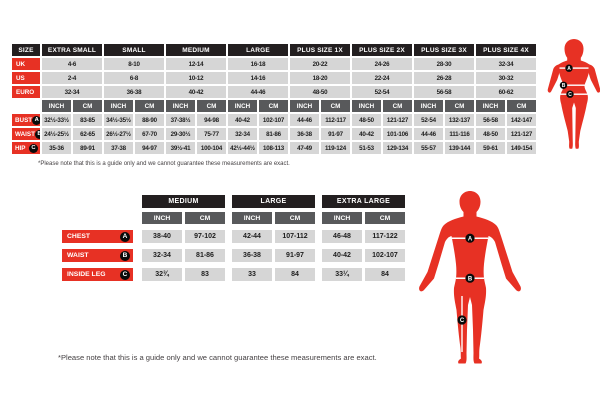 Image resolution: width=600 pixels, height=400 pixels. What do you see at coordinates (273, 120) in the screenshot?
I see `measure-cm-value: 102-107` at bounding box center [273, 120].